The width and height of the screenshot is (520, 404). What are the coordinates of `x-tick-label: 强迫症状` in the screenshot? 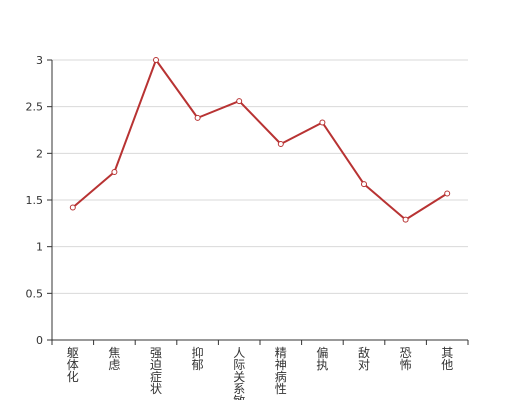 It's located at (156, 371).